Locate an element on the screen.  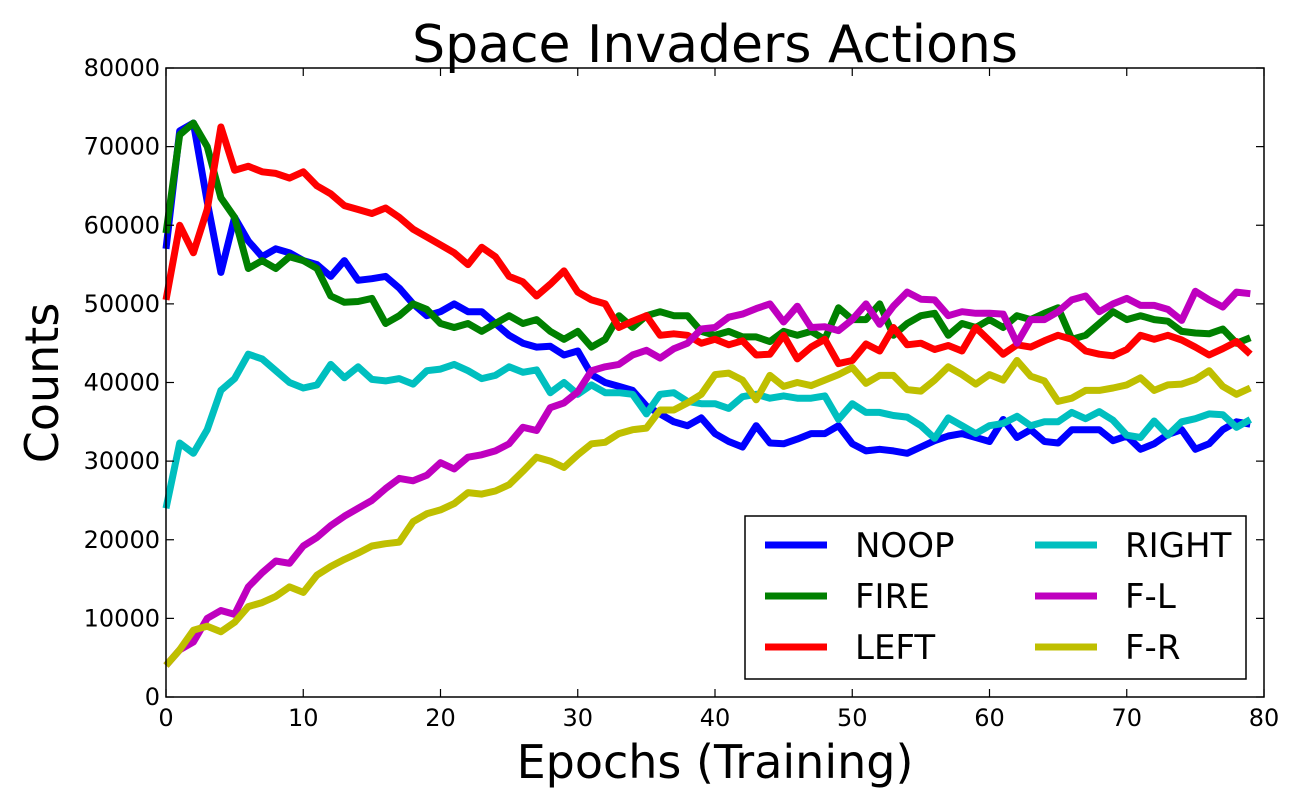
y-tick-label: 60000 is located at coordinates (122, 225).